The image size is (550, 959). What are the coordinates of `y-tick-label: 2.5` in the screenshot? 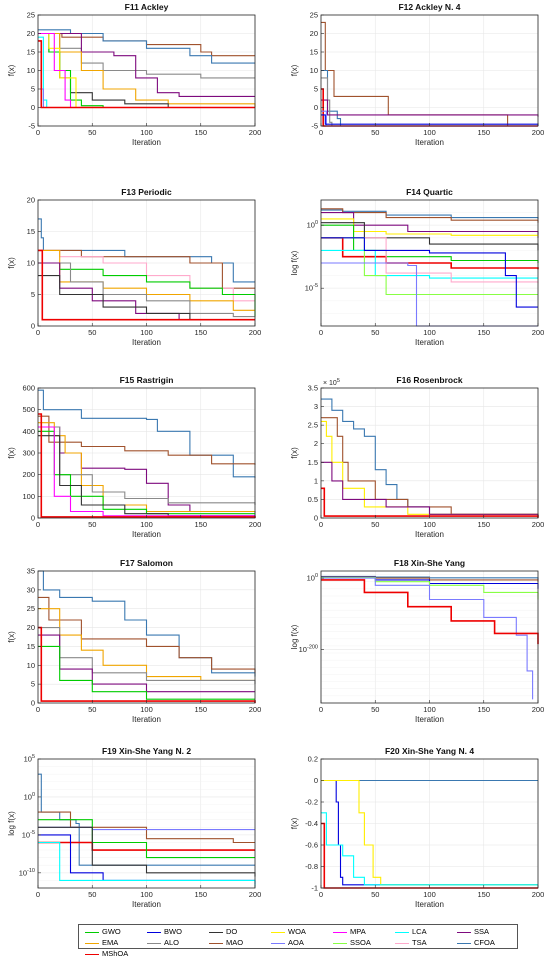 It's located at (313, 425).